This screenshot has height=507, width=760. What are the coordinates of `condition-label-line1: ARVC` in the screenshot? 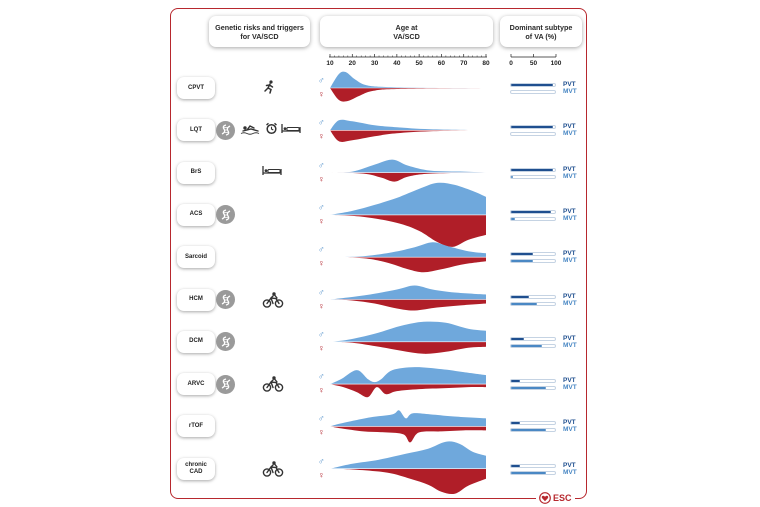 It's located at (196, 383).